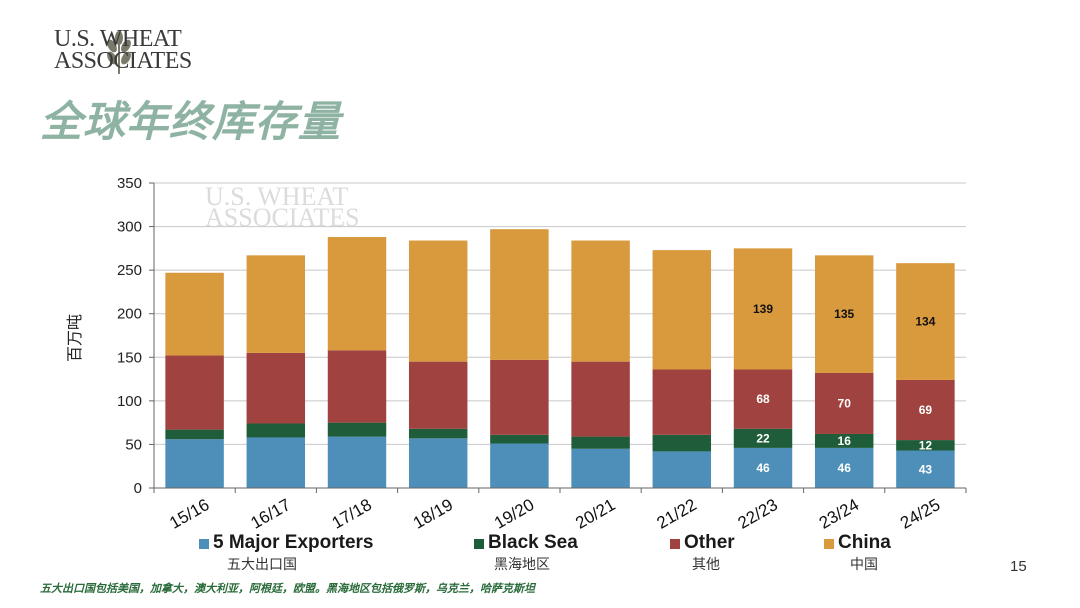  I want to click on data-label: 43, so click(926, 469).